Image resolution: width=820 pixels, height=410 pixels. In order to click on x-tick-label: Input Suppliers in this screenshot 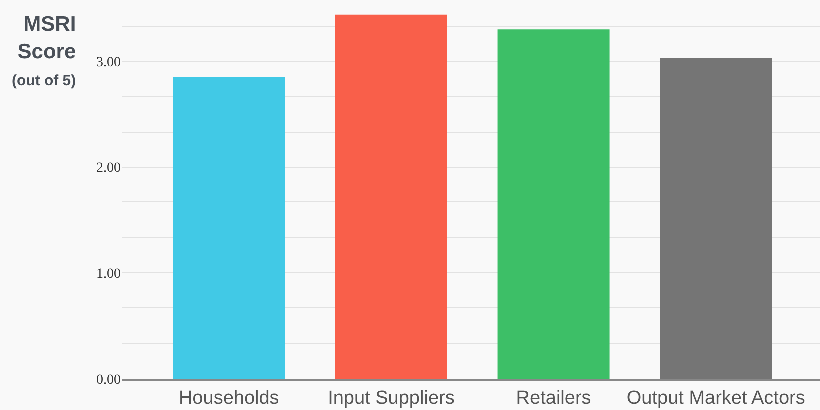, I will do `click(391, 398)`.